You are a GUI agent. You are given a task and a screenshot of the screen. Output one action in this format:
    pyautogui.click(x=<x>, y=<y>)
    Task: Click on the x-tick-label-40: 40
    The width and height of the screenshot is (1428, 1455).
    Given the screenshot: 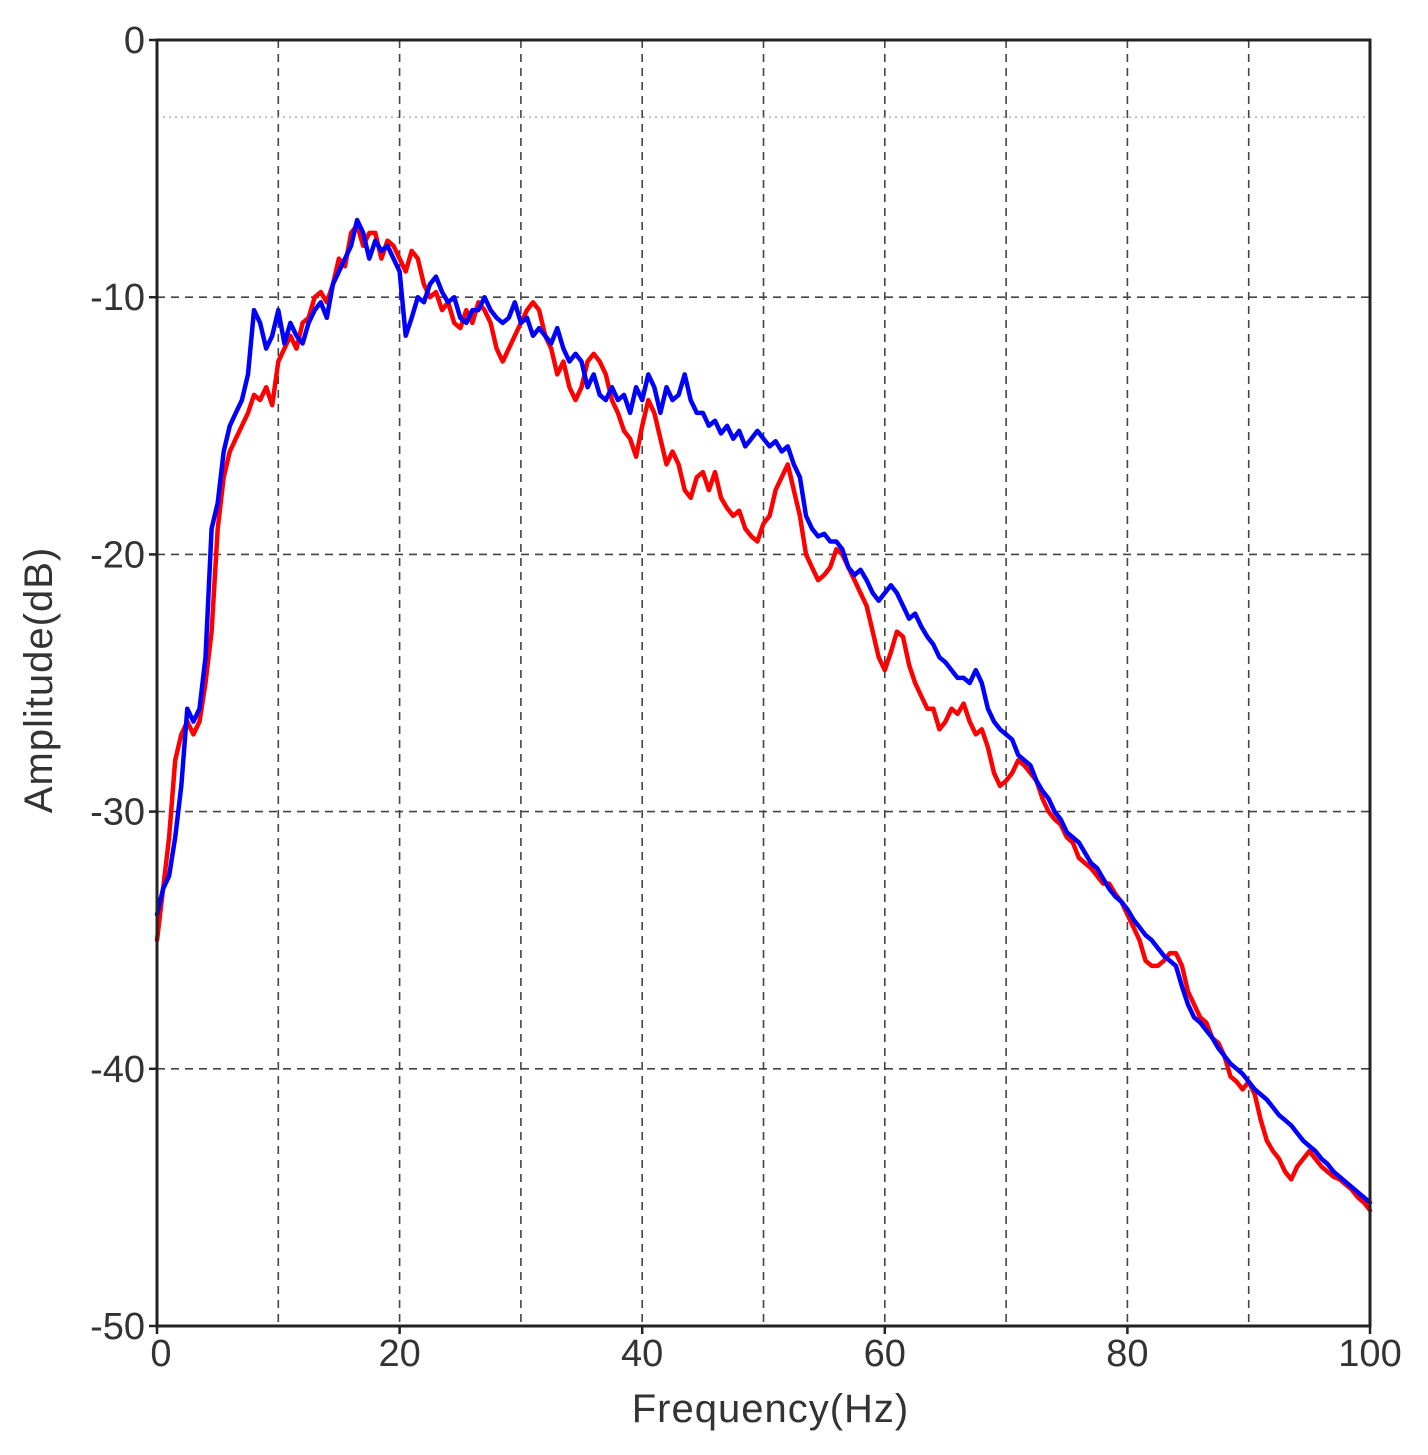 What is the action you would take?
    pyautogui.click(x=642, y=1354)
    